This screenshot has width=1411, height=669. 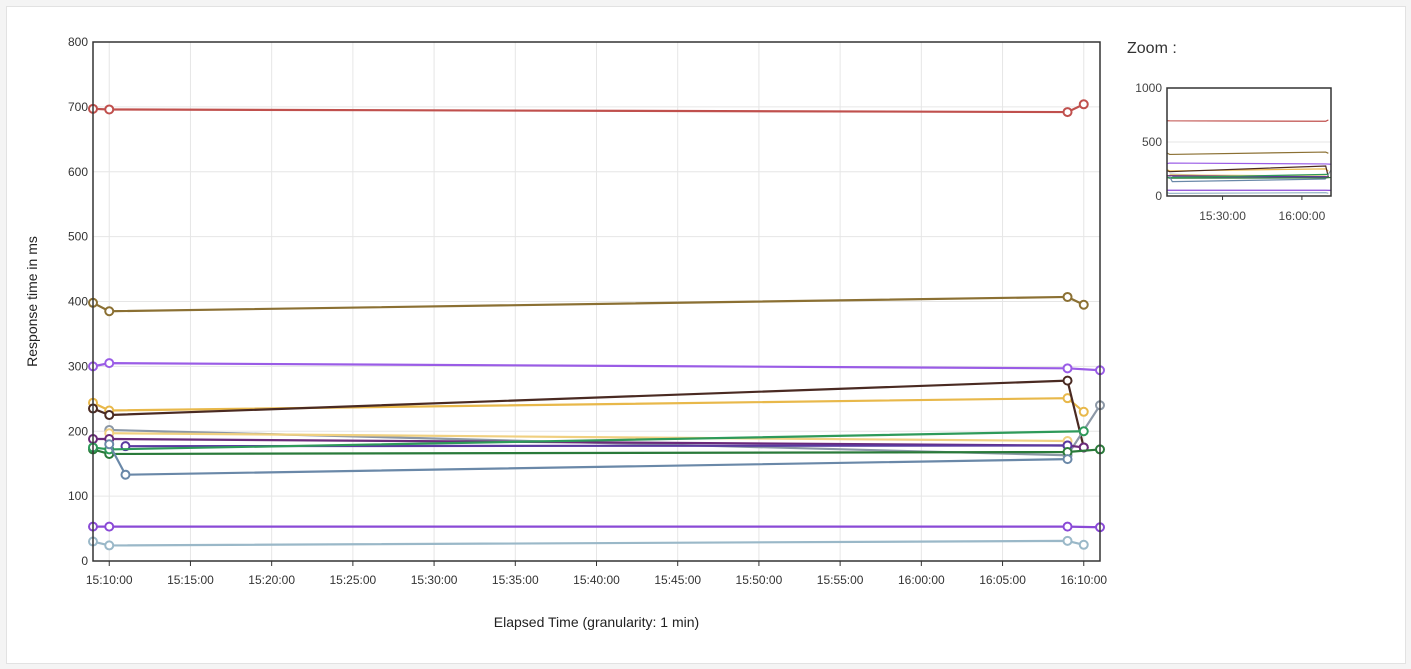 I want to click on y-tick-label: 800, so click(x=78, y=42).